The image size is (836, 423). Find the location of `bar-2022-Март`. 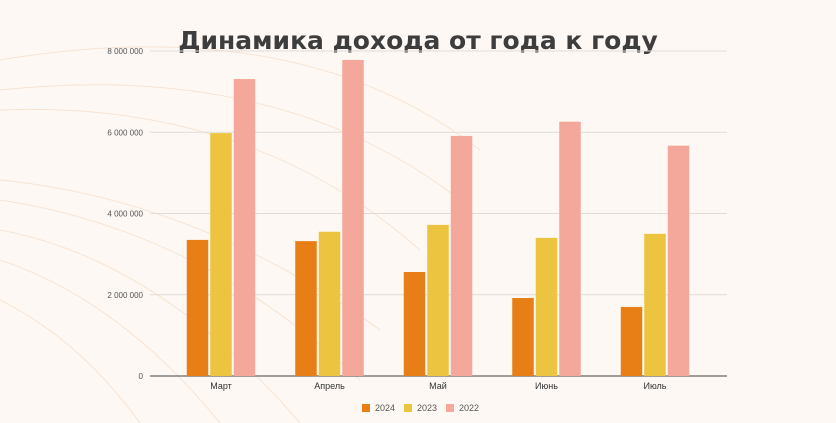

bar-2022-Март is located at coordinates (244, 227).